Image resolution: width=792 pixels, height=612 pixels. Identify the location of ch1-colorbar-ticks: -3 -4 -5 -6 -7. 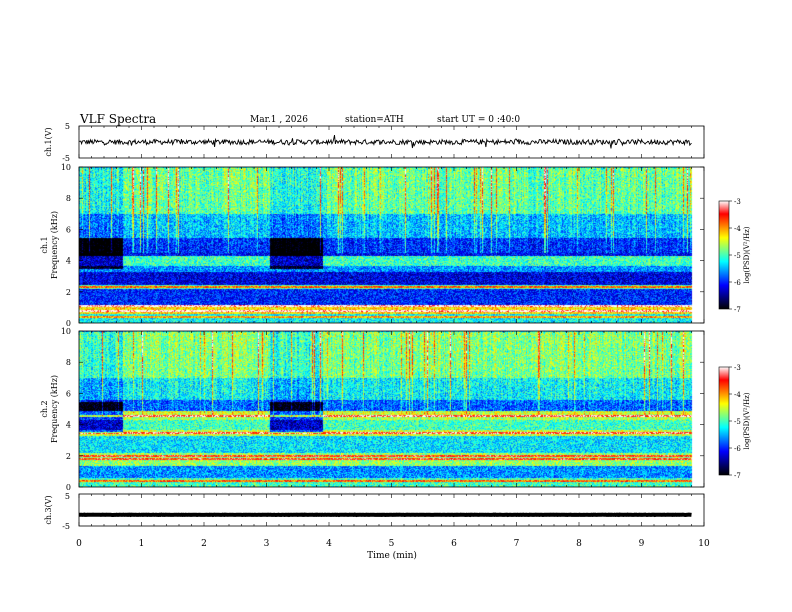
(735, 256).